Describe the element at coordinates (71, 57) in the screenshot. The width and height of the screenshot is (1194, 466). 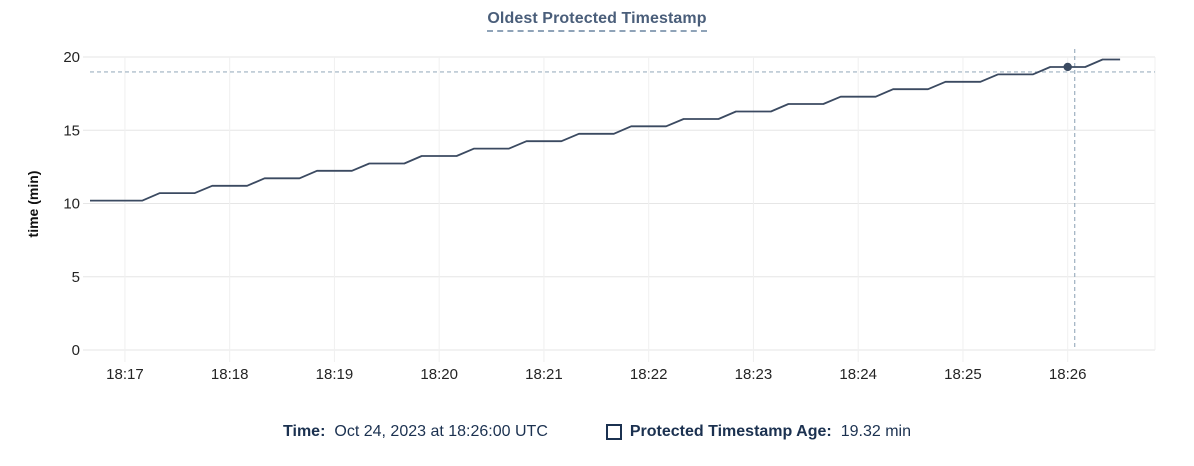
I see `y-tick-label: 20` at that location.